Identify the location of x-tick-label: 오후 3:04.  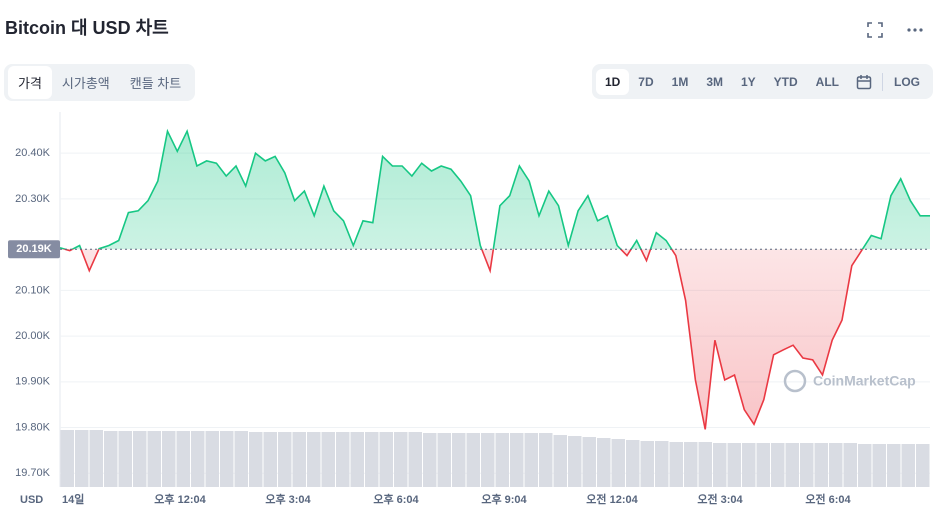
(288, 499).